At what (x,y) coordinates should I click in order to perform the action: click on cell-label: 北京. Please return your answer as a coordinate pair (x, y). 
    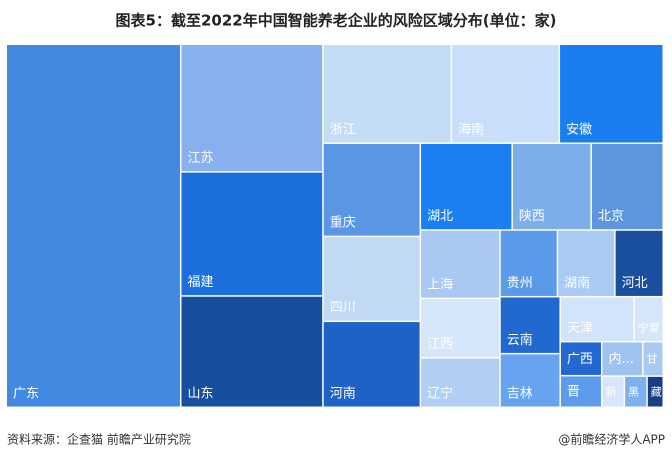
    Looking at the image, I should click on (611, 216).